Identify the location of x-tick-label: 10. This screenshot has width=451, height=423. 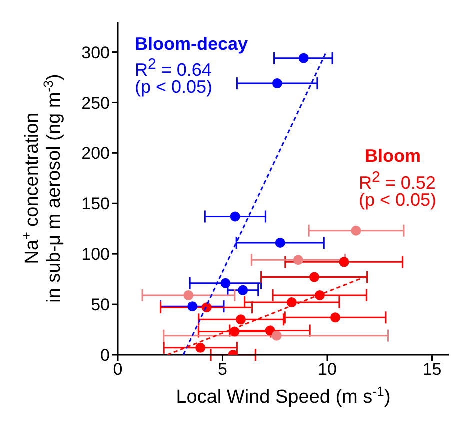
(327, 370).